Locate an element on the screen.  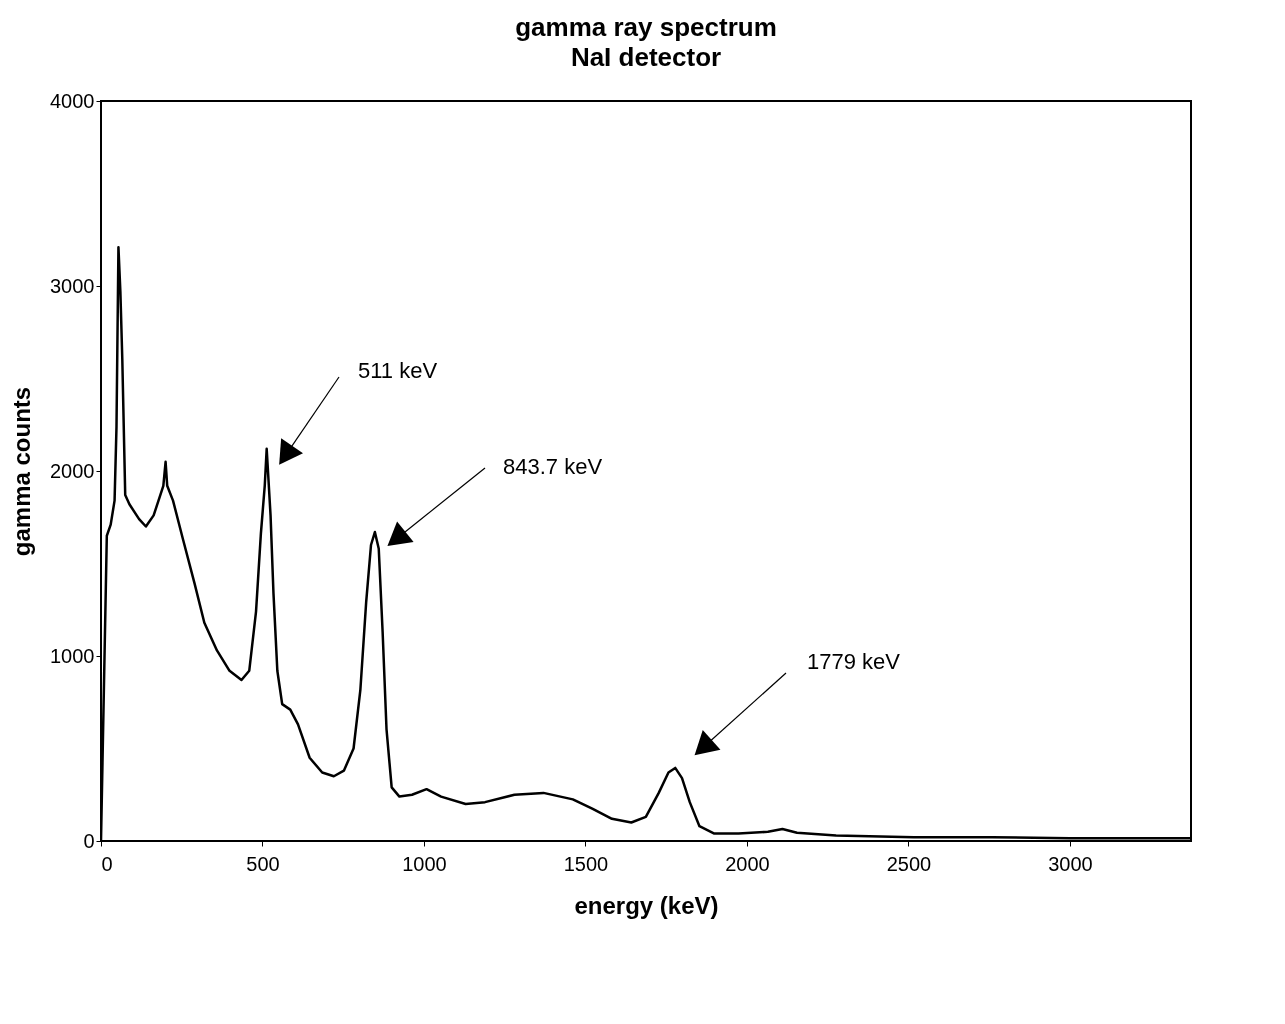
y-axis-title: gamma counts is located at coordinates (22, 471).